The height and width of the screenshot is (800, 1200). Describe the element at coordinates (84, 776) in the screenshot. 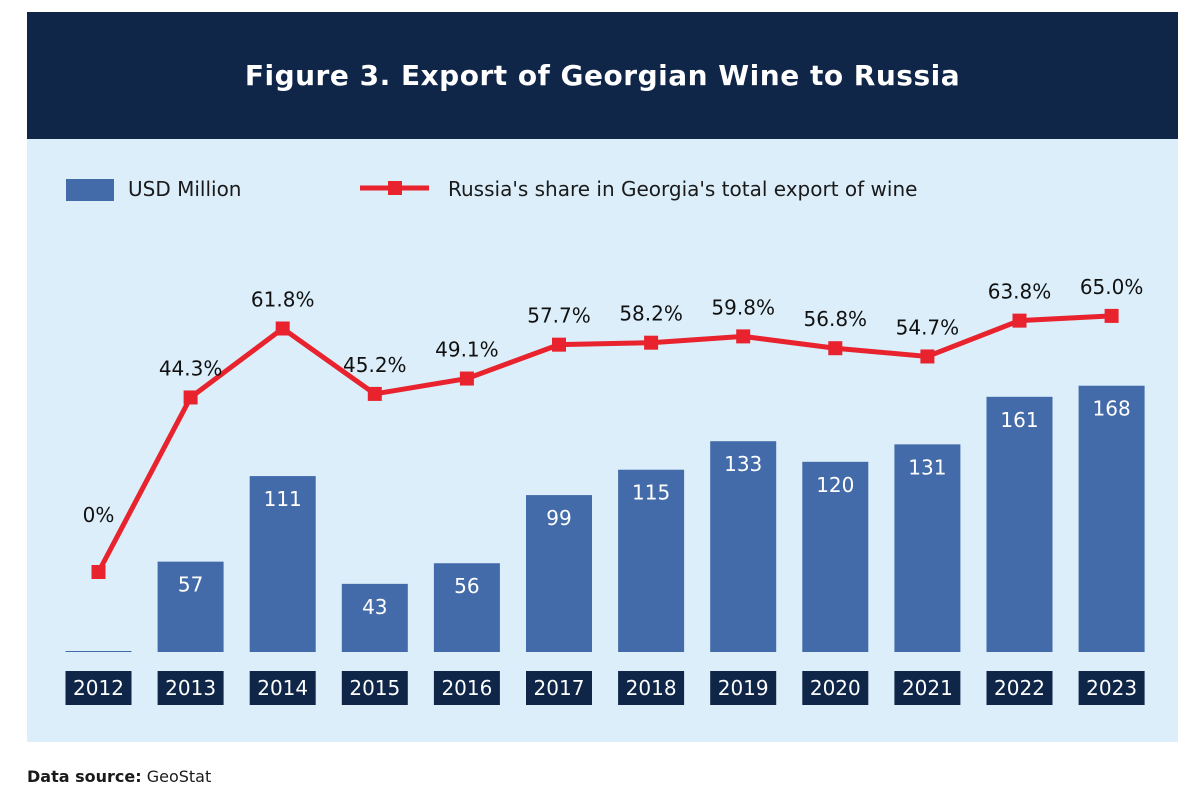

I see `data-source-label: Data source:` at that location.